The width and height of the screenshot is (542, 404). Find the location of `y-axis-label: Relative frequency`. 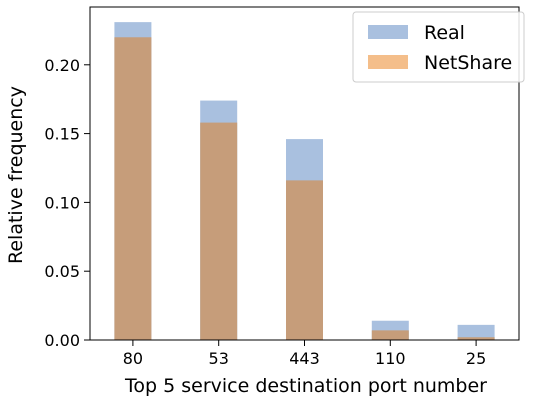

y-axis-label: Relative frequency is located at coordinates (16, 175).